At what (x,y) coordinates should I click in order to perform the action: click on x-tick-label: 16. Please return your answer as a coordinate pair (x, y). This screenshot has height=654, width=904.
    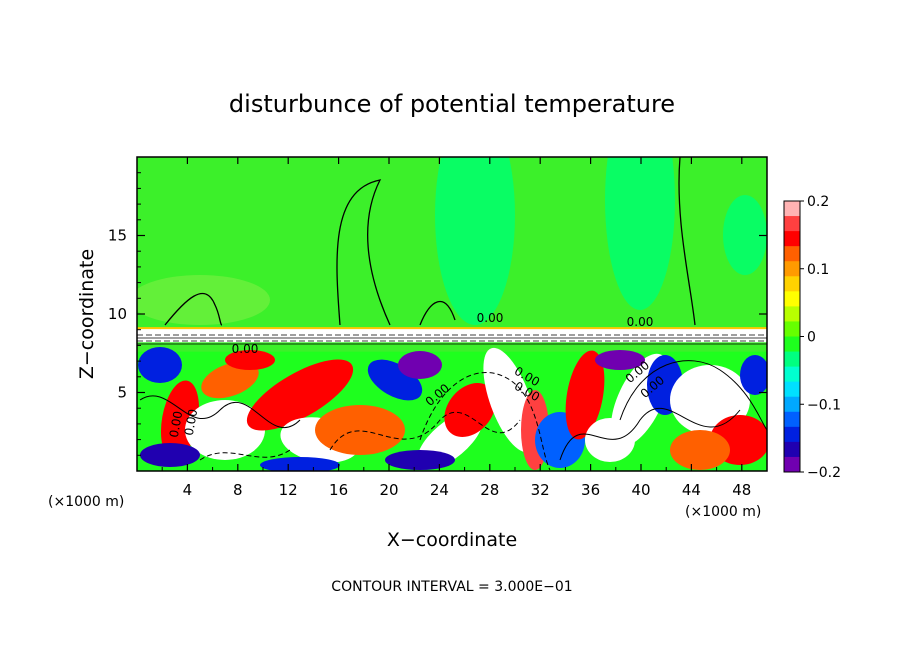
    Looking at the image, I should click on (338, 490).